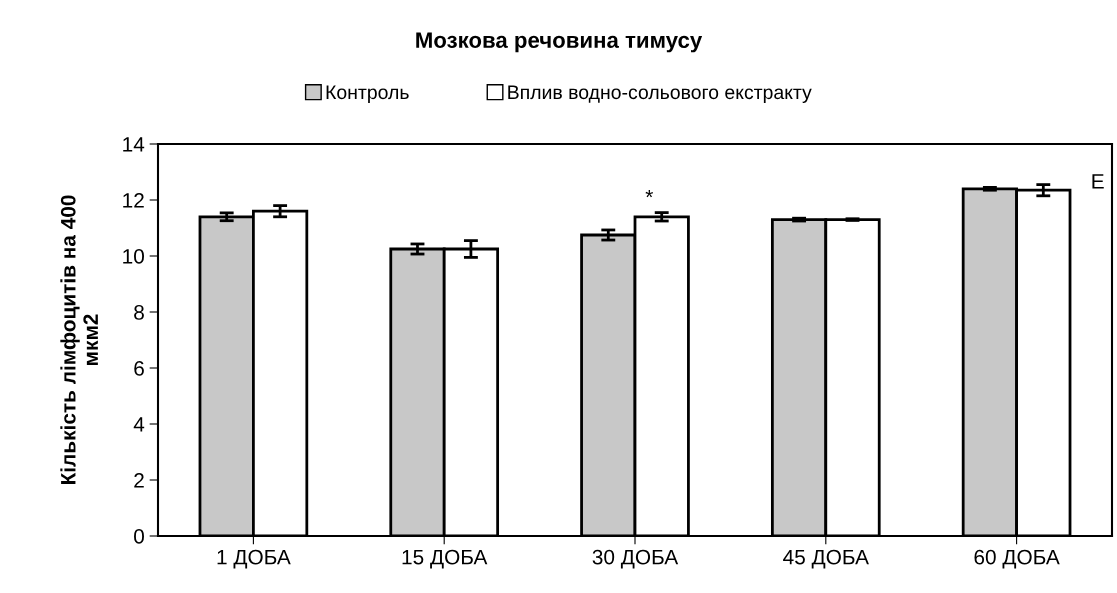 Image resolution: width=1117 pixels, height=593 pixels. Describe the element at coordinates (139, 480) in the screenshot. I see `y-tick-label: 2` at that location.